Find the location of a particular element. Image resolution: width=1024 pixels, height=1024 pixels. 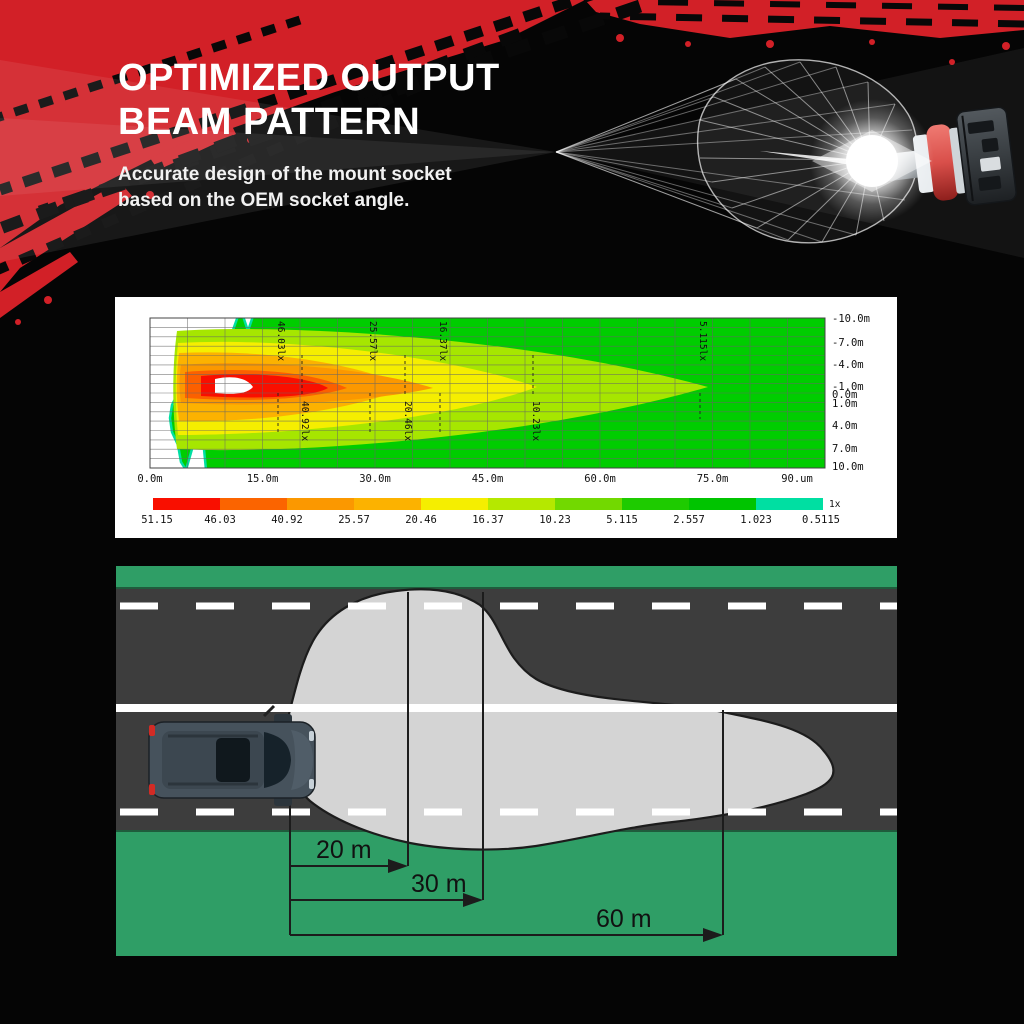

legend-value: 20.46 is located at coordinates (421, 520).